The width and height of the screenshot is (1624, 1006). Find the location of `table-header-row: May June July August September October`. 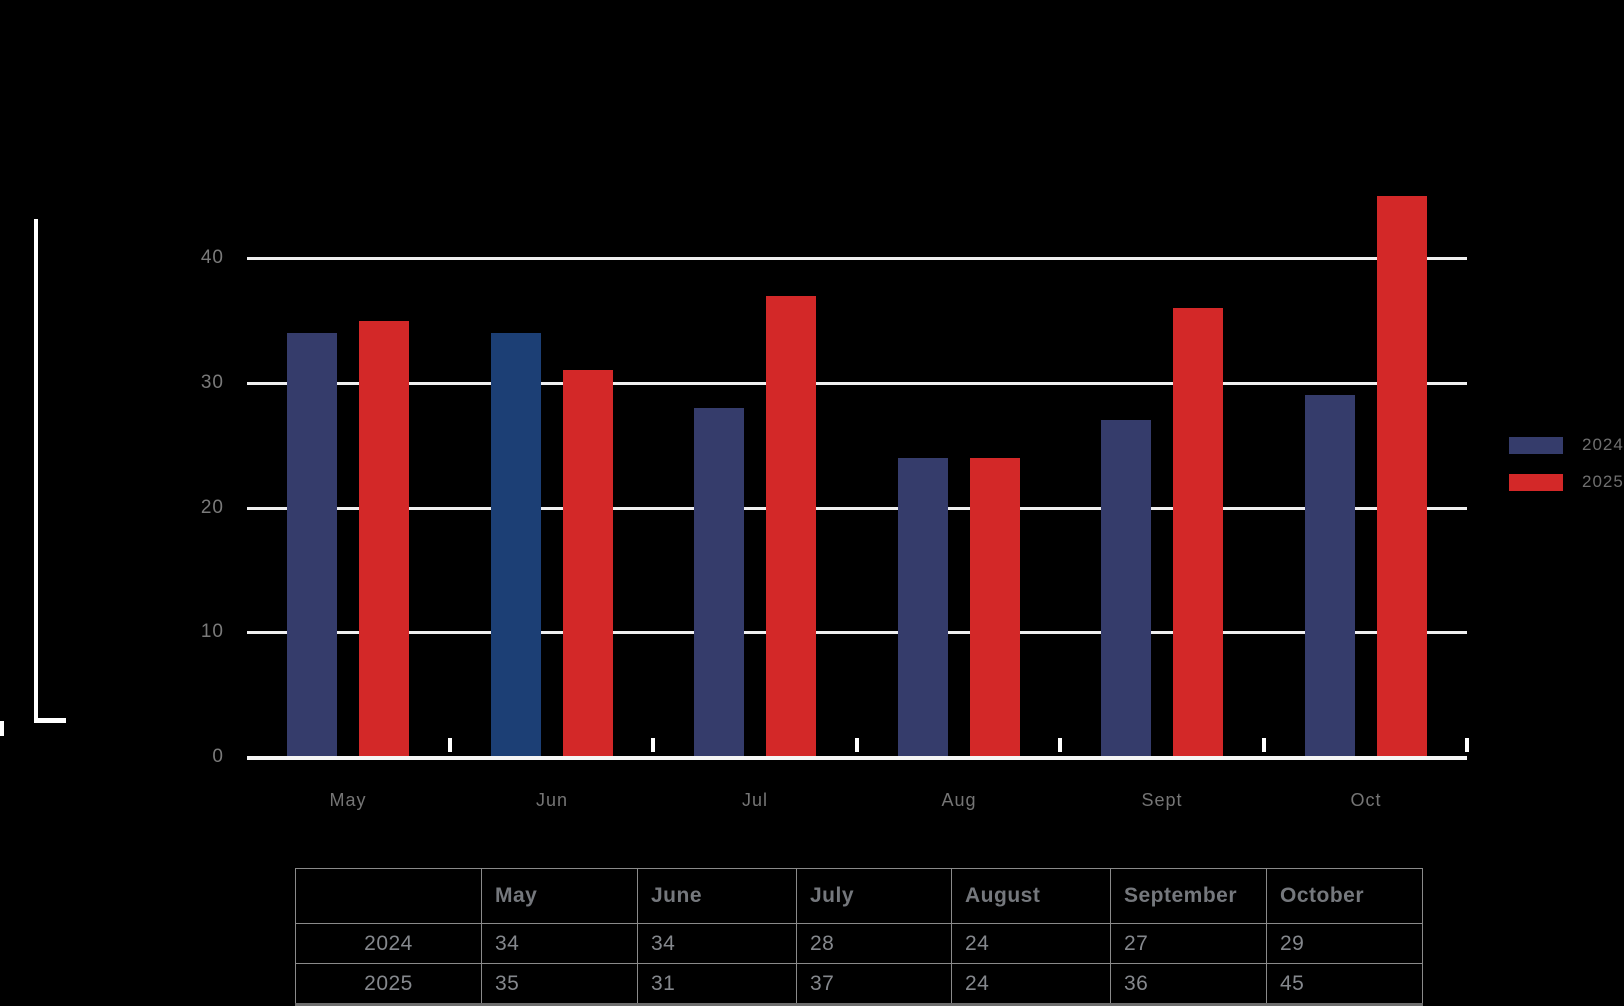

table-header-row: May June July August September October is located at coordinates (859, 896).